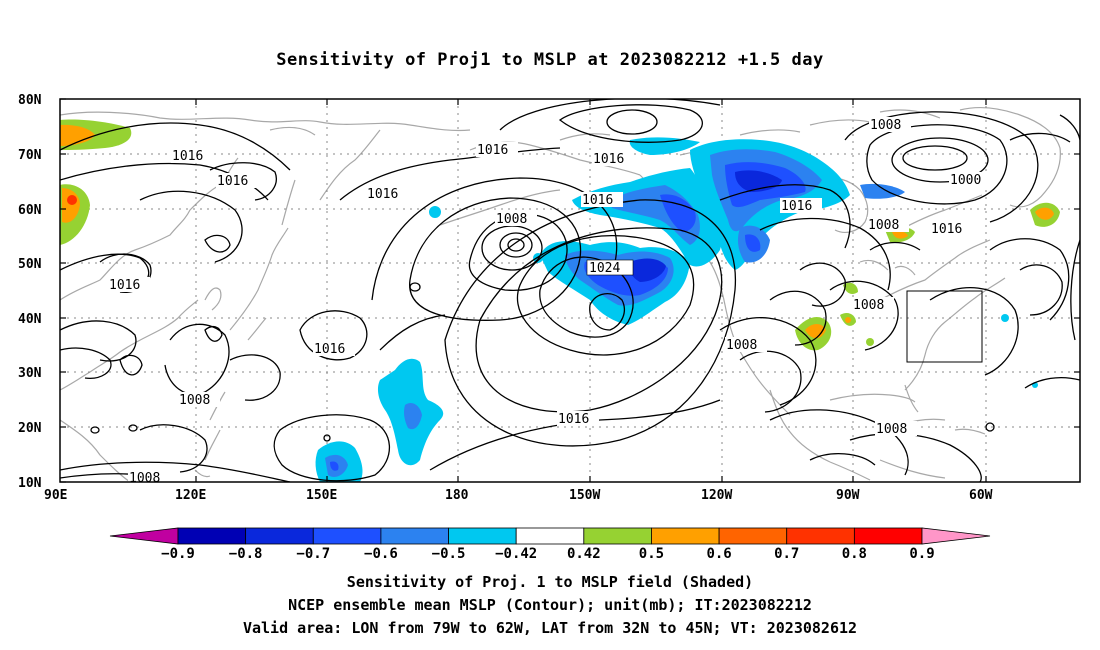 The width and height of the screenshot is (1100, 650). I want to click on lat-label: 10N, so click(30, 483).